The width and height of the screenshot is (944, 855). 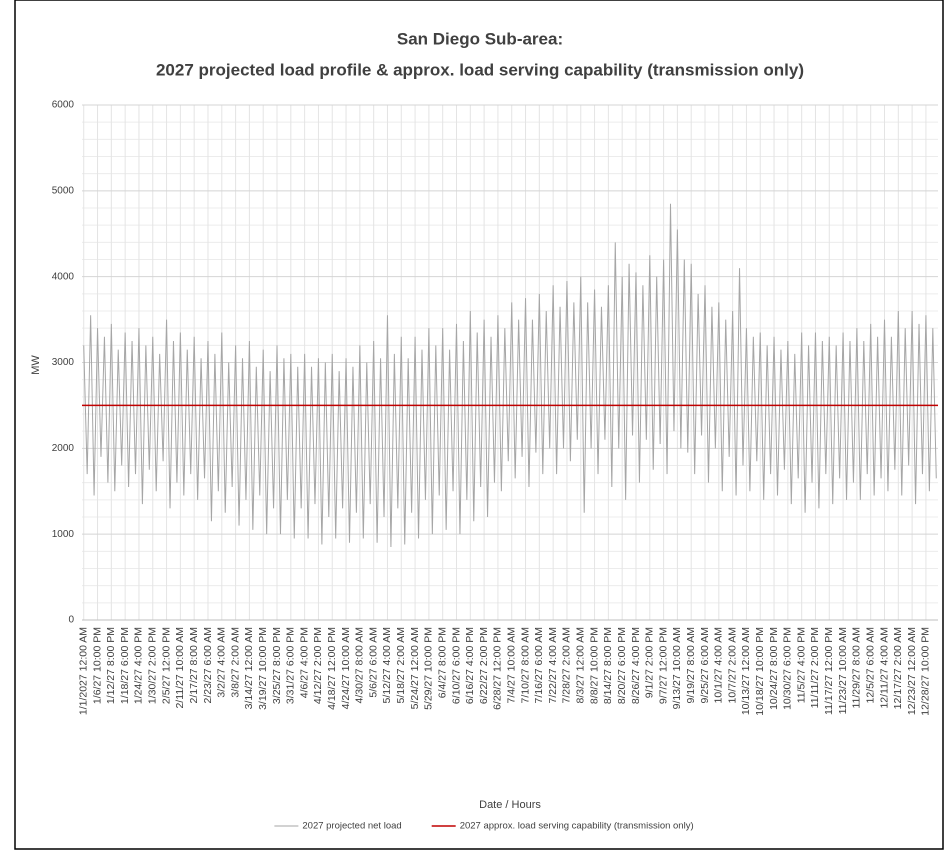 What do you see at coordinates (843, 670) in the screenshot?
I see `x-tick-label: 11/23/27 10:00 AM` at bounding box center [843, 670].